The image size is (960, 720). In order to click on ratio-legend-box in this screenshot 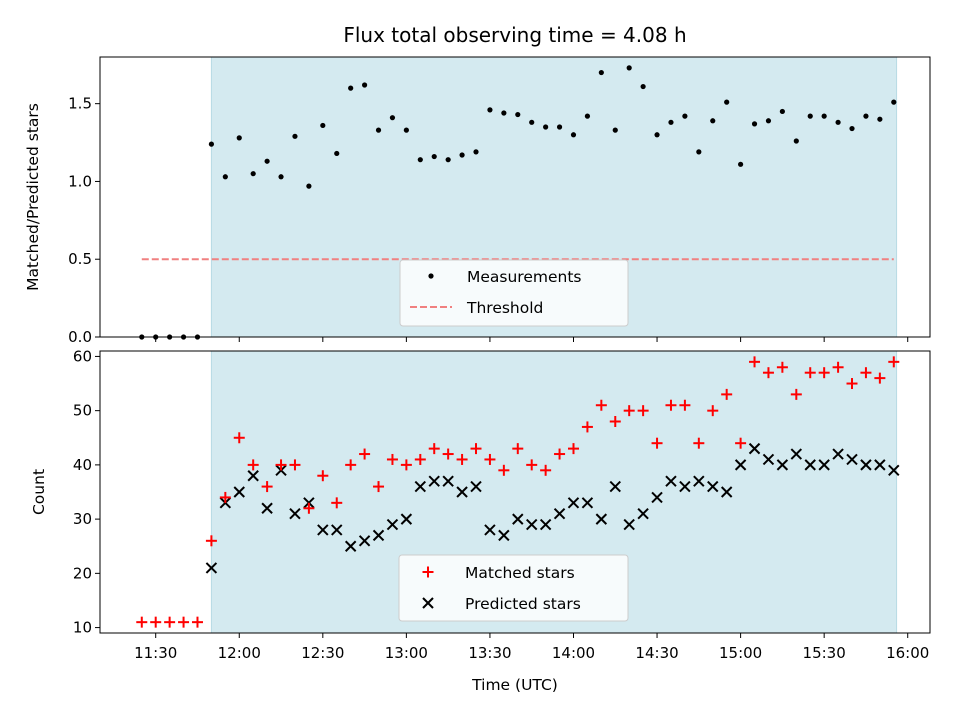, I will do `click(514, 293)`.